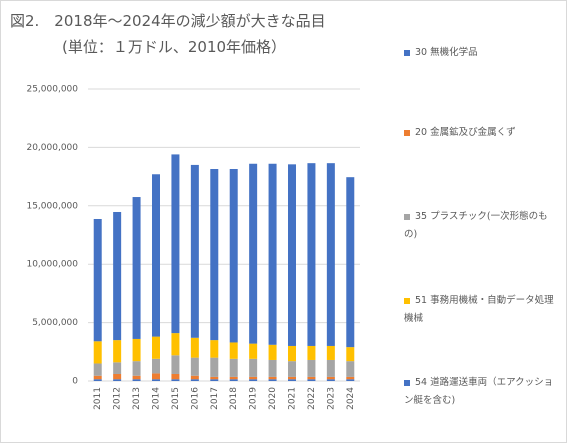  What do you see at coordinates (174, 47) in the screenshot?
I see `chart-subtitle: (単位：１万ドル、2010年価格）` at bounding box center [174, 47].